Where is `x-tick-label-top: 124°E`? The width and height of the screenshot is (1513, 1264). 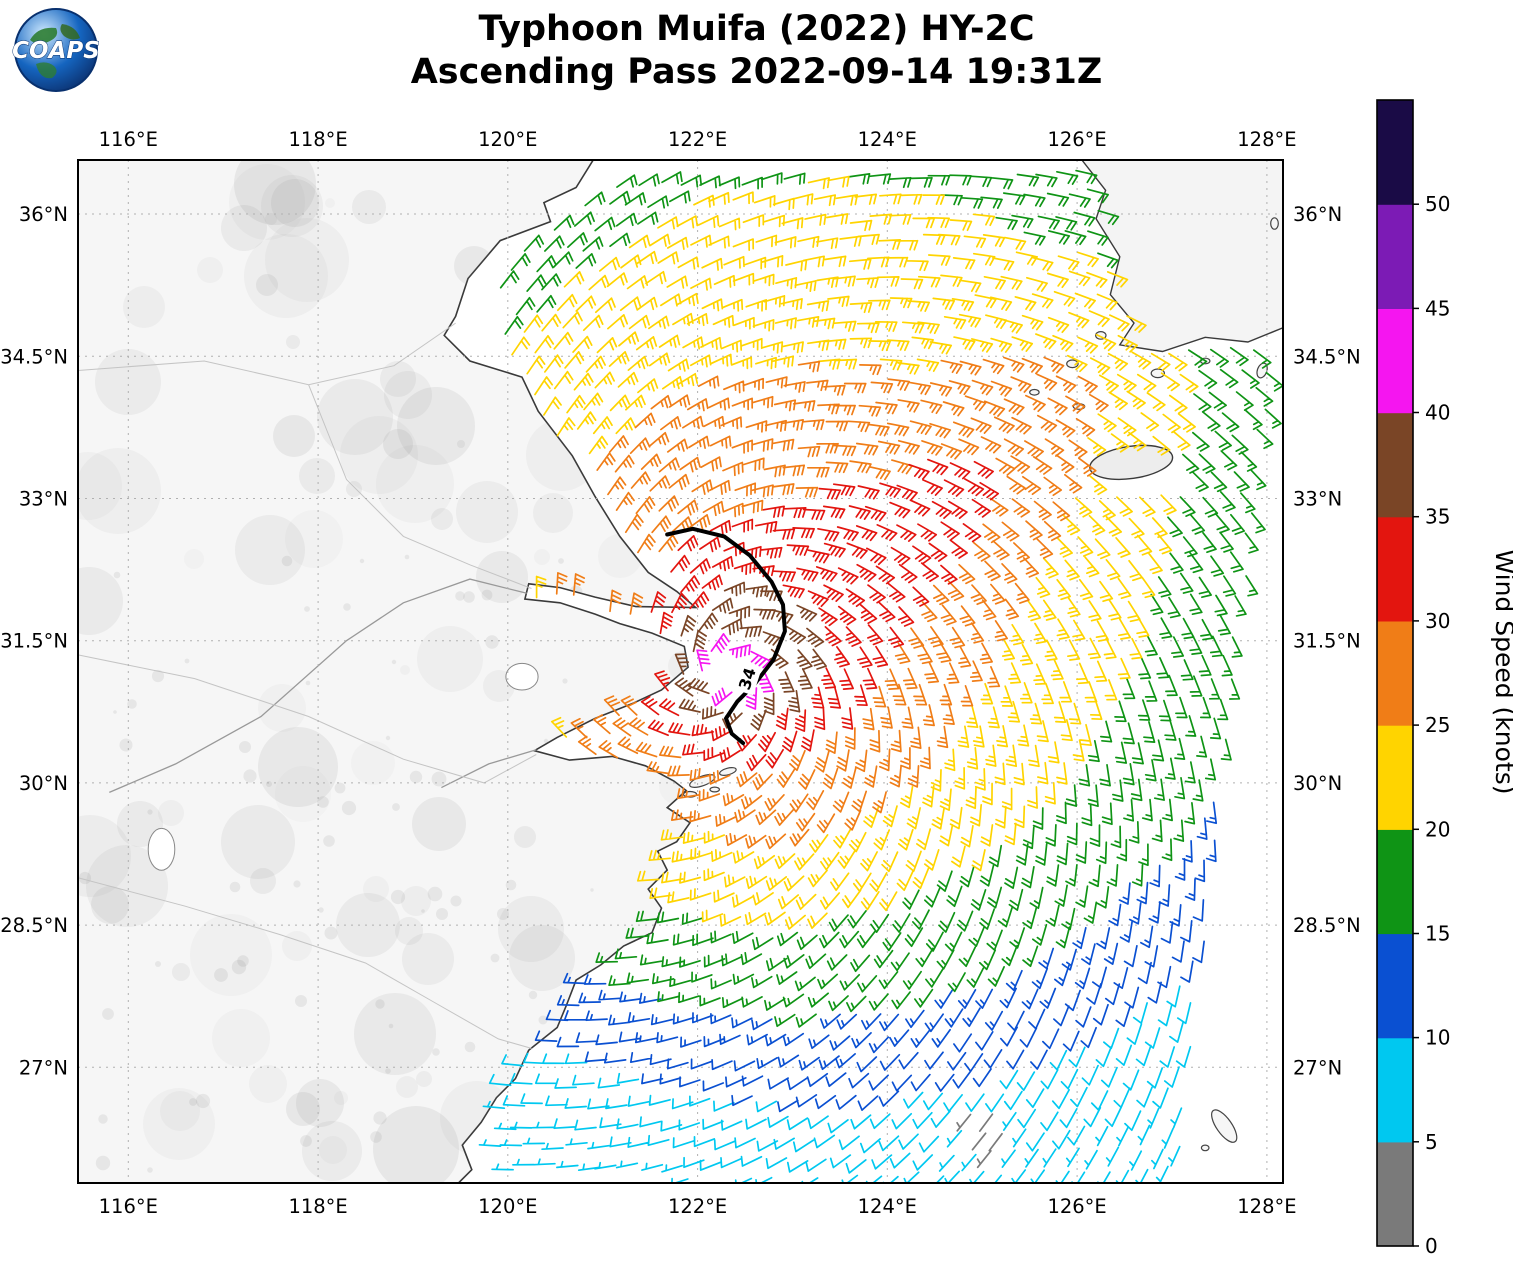
x-tick-label-top: 124°E is located at coordinates (887, 139).